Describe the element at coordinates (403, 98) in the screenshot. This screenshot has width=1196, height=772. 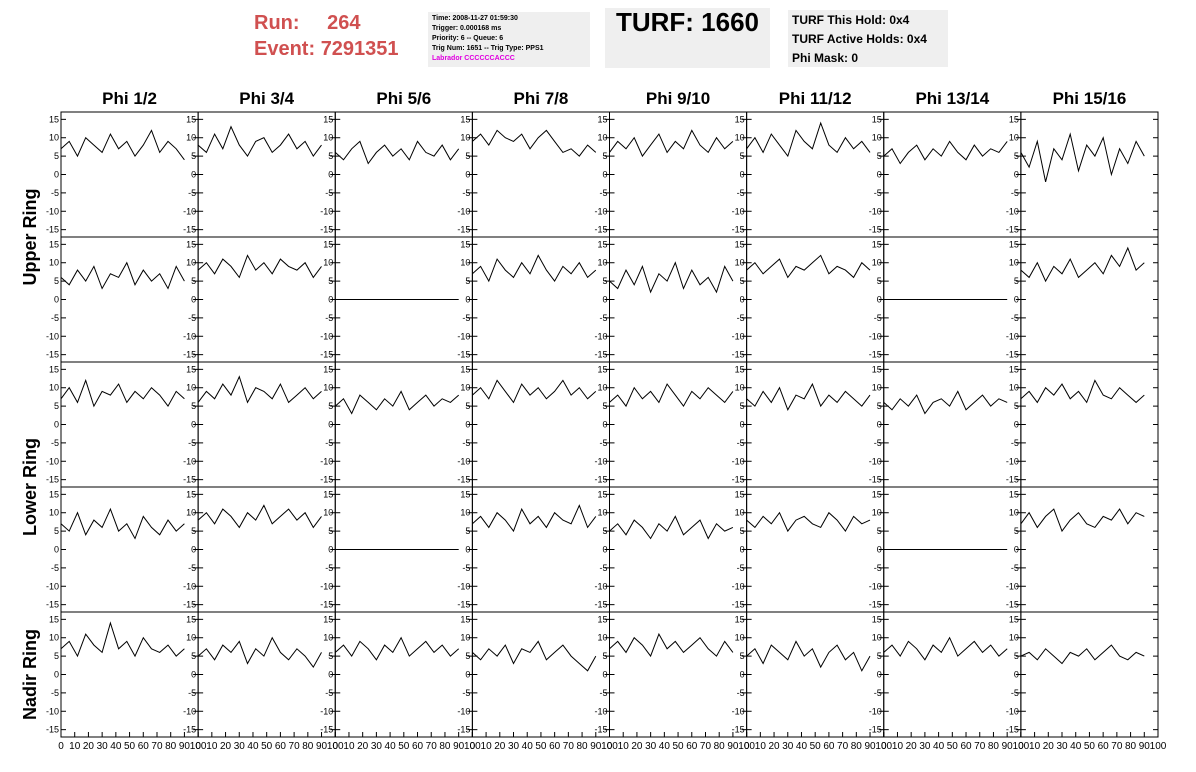
I see `column-label: Phi 5/6` at that location.